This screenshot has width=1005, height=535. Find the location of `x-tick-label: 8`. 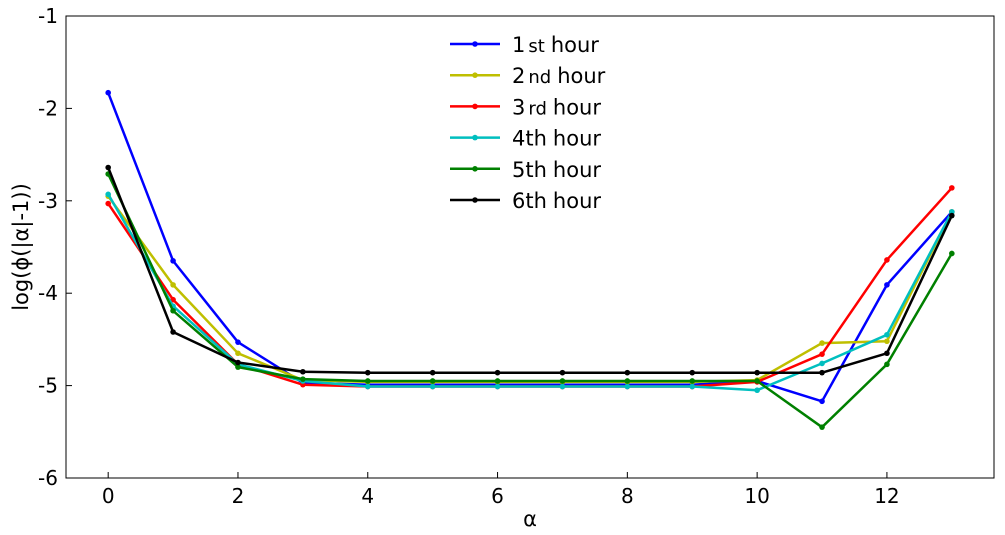

x-tick-label: 8 is located at coordinates (627, 496).